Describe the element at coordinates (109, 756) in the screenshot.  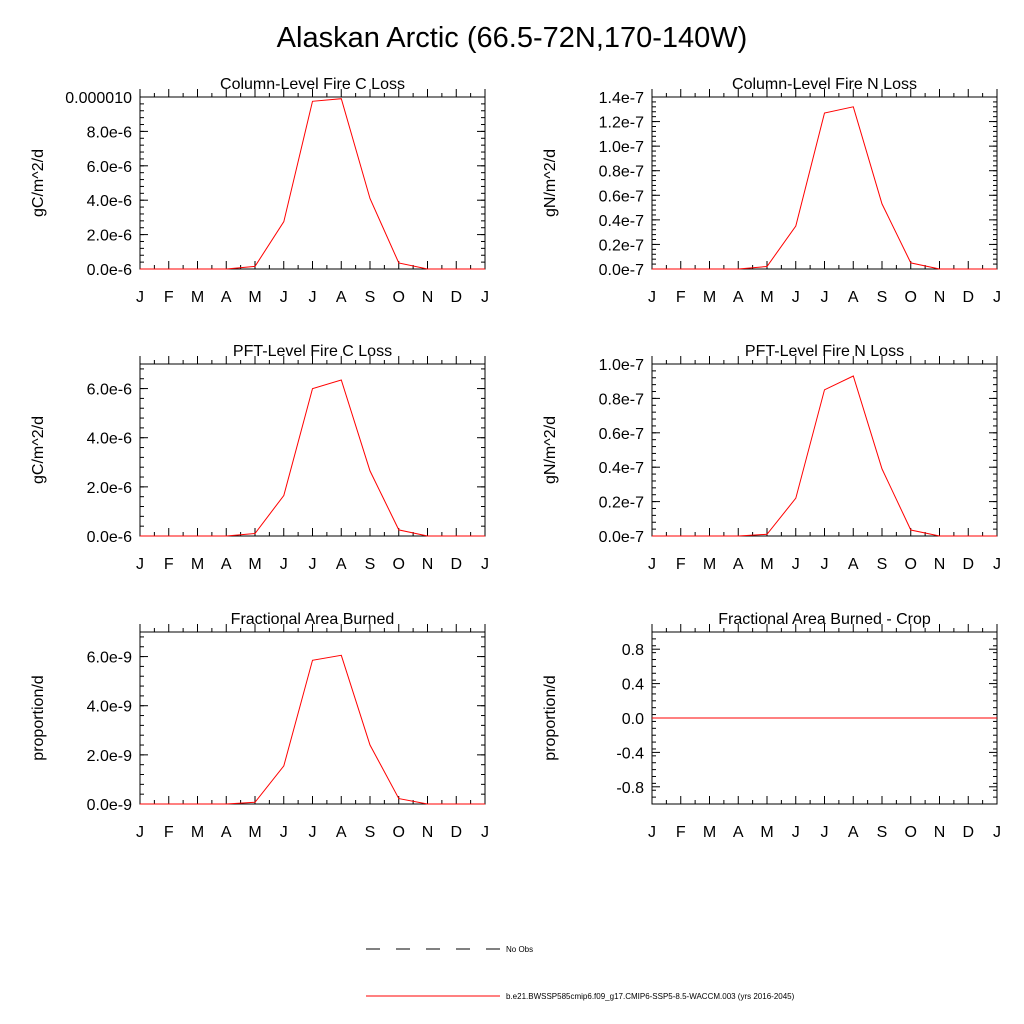
I see `y-tick-label: 2.0e-9` at that location.